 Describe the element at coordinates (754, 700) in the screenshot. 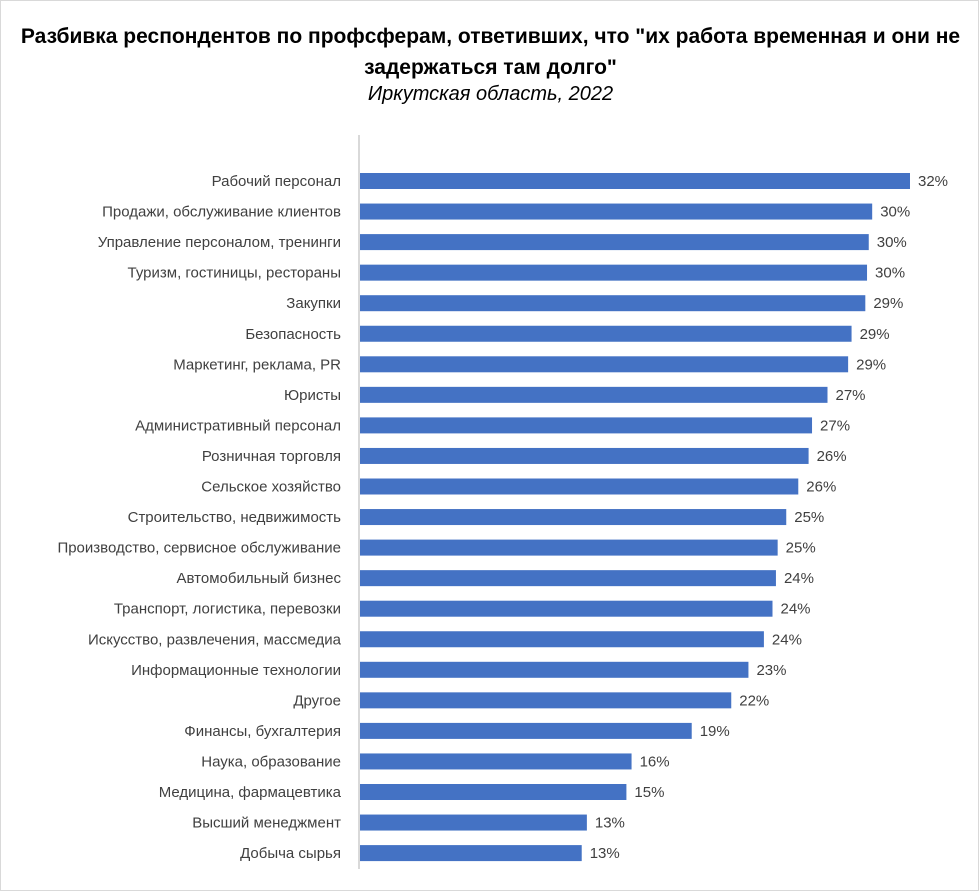

I see `data-label: 22%` at that location.